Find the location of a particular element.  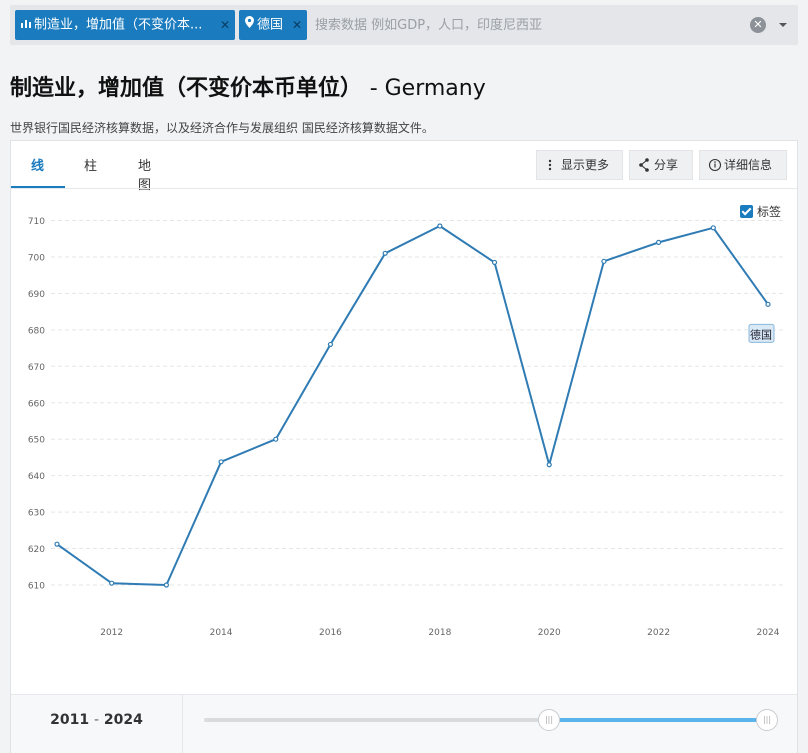

share-button: 分享 is located at coordinates (661, 165).